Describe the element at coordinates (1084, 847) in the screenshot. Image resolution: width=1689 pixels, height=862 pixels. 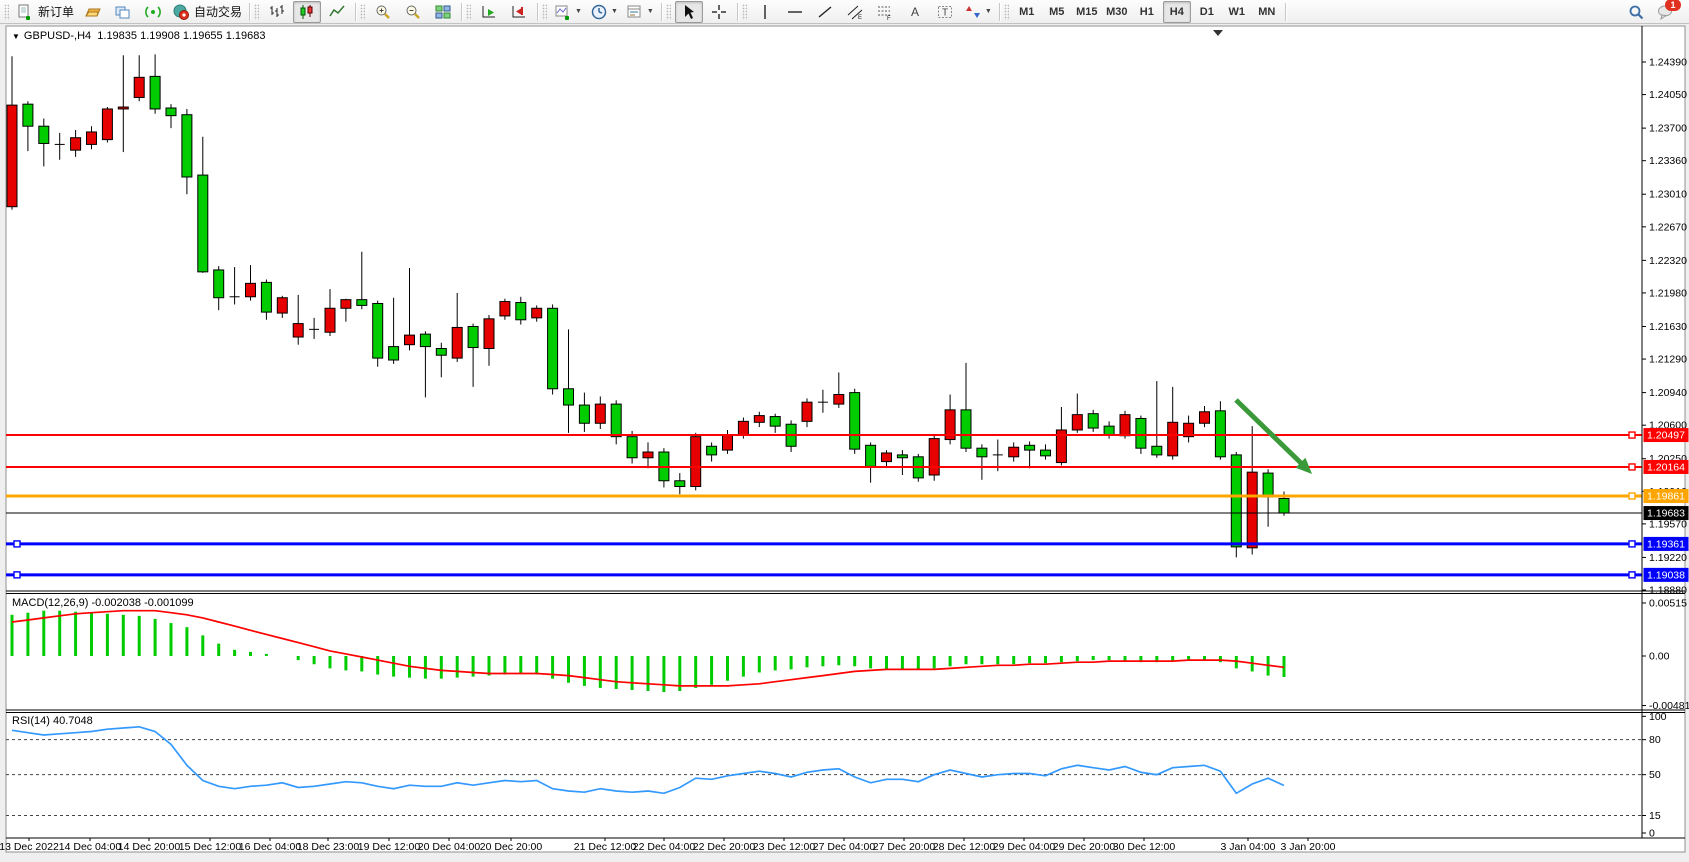
I see `time-tick-label: 29 Dec 20:00` at that location.